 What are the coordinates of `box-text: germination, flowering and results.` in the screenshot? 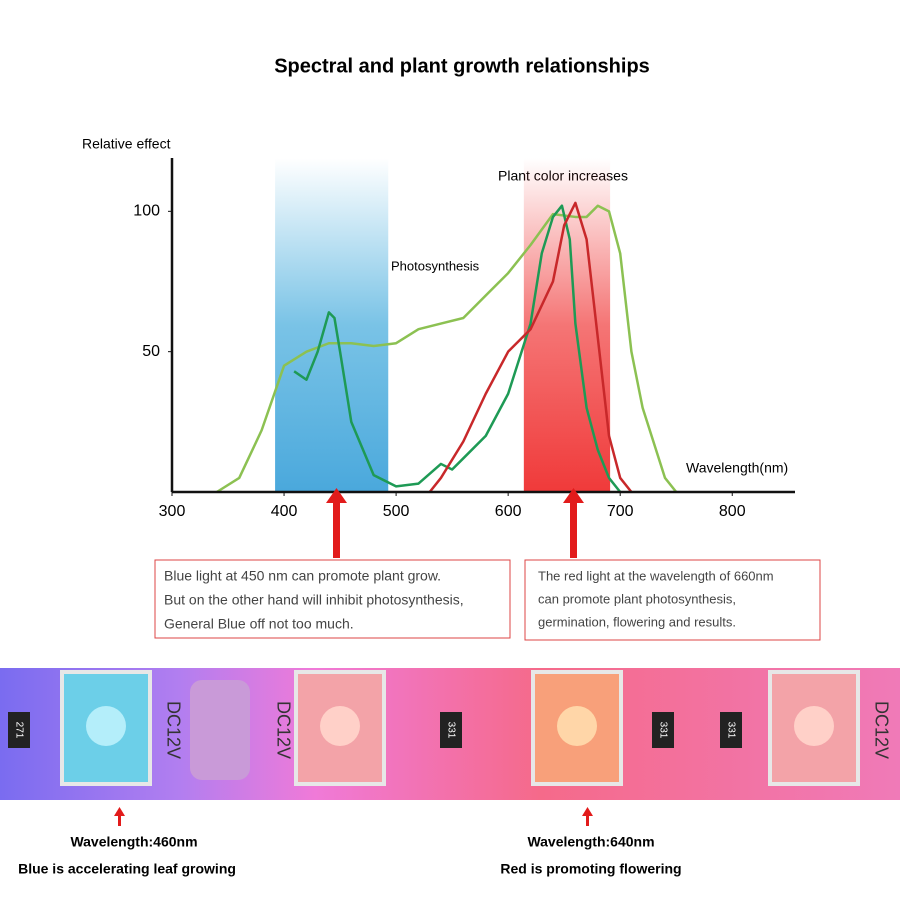 It's located at (637, 621).